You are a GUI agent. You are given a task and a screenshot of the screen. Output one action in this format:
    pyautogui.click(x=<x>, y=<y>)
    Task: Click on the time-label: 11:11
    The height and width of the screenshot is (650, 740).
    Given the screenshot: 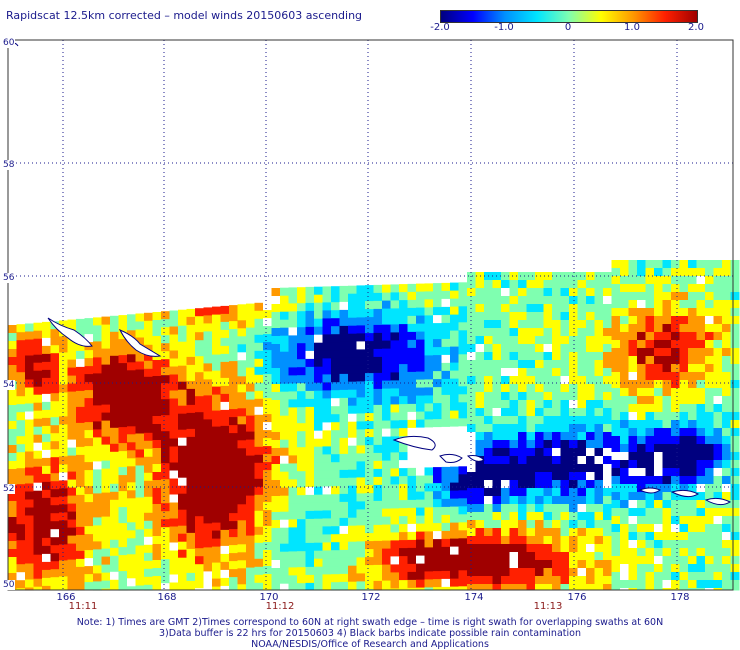 What is the action you would take?
    pyautogui.click(x=83, y=606)
    